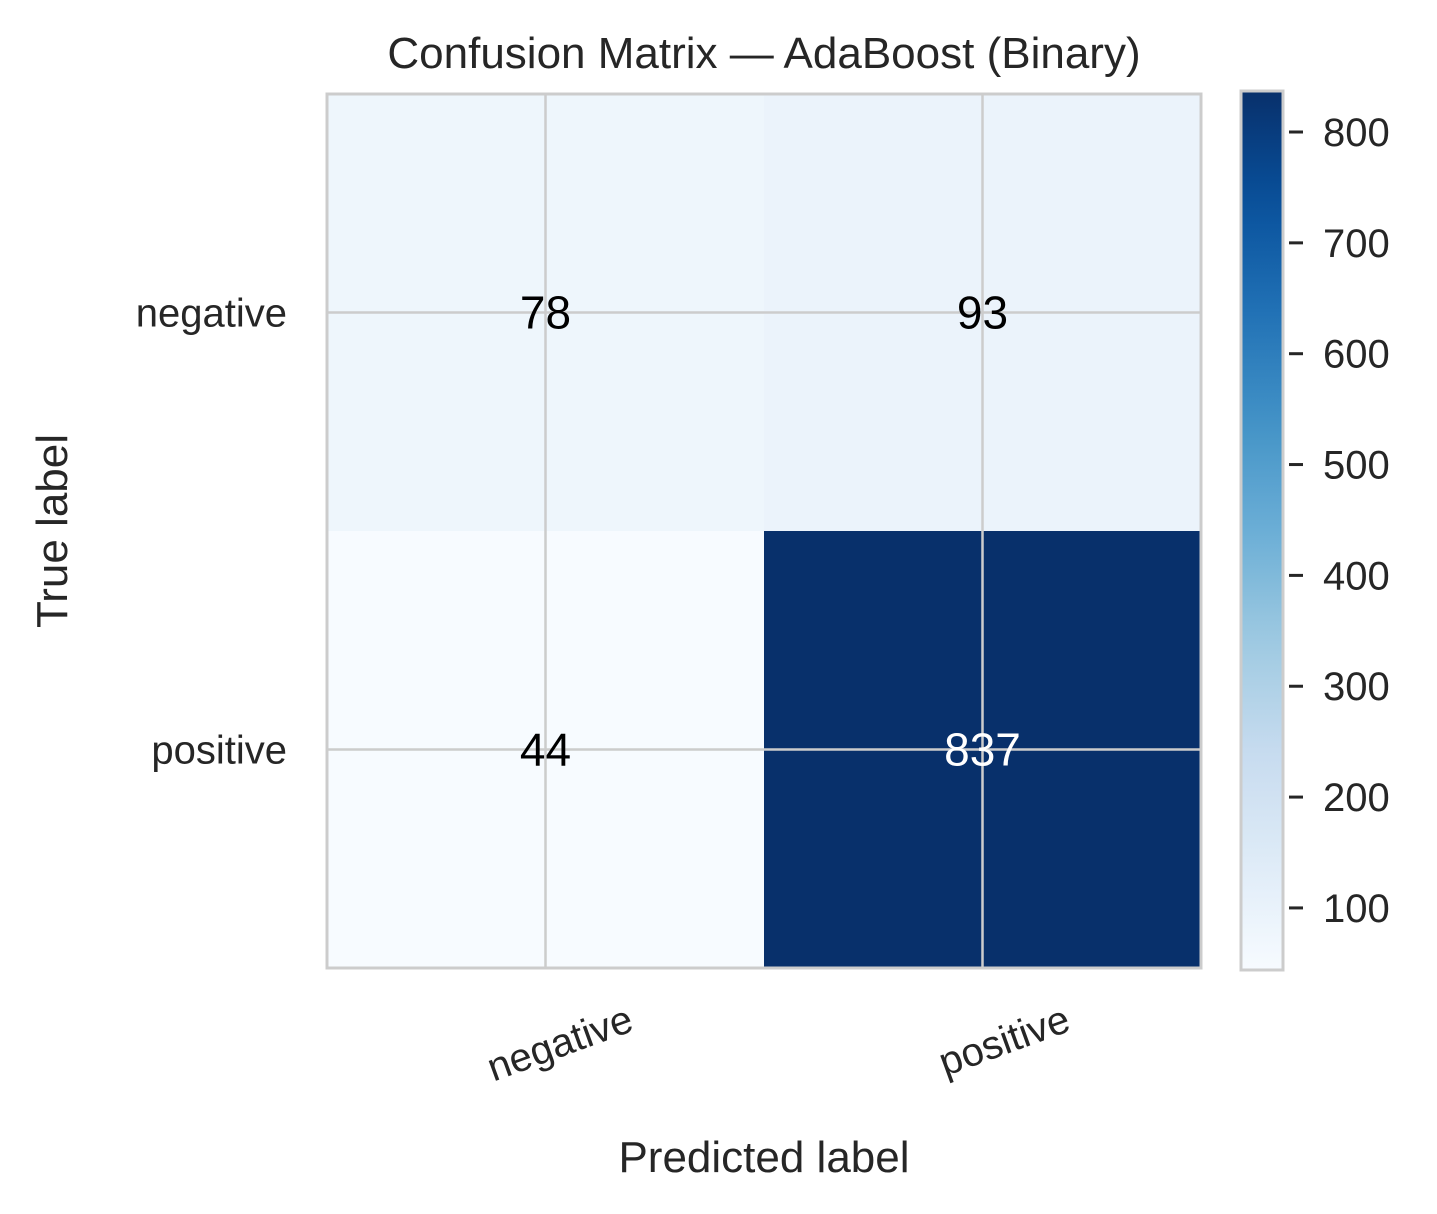 This screenshot has width=1437, height=1214. What do you see at coordinates (1356, 576) in the screenshot?
I see `colorbar-tick-label-400: 400` at bounding box center [1356, 576].